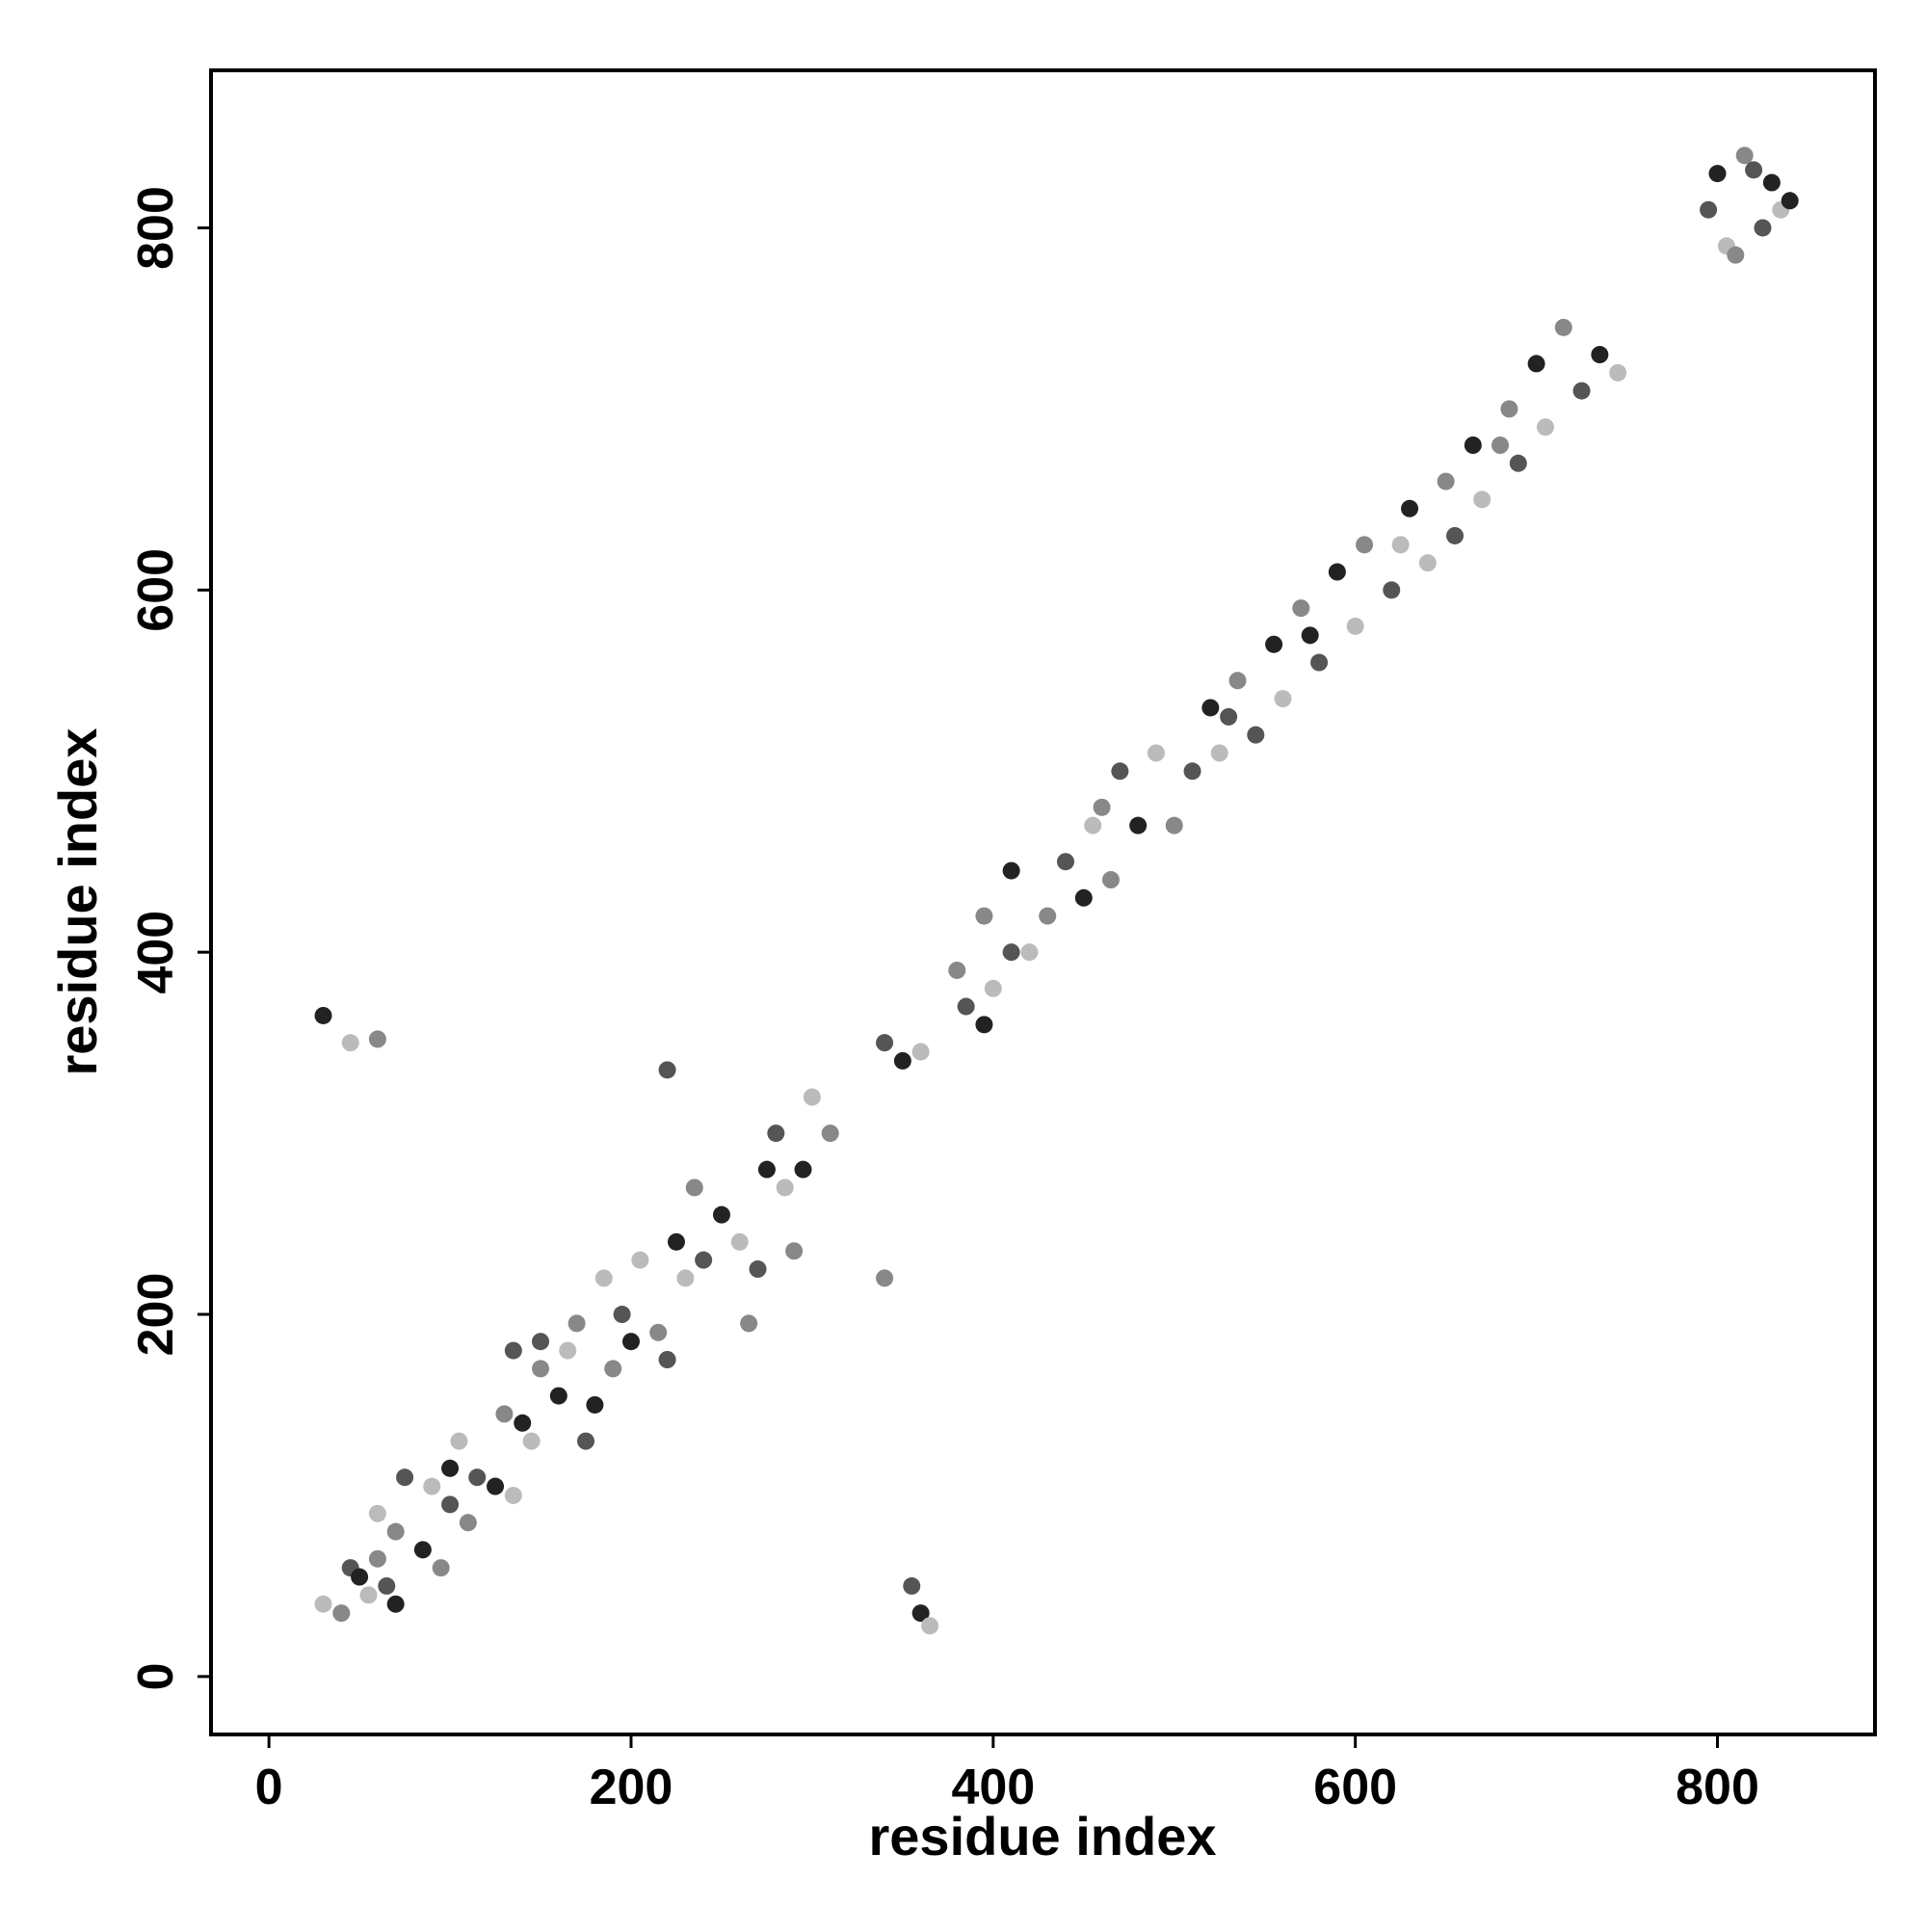 Image resolution: width=1927 pixels, height=1932 pixels. I want to click on x-axis-title: residue index, so click(1042, 1836).